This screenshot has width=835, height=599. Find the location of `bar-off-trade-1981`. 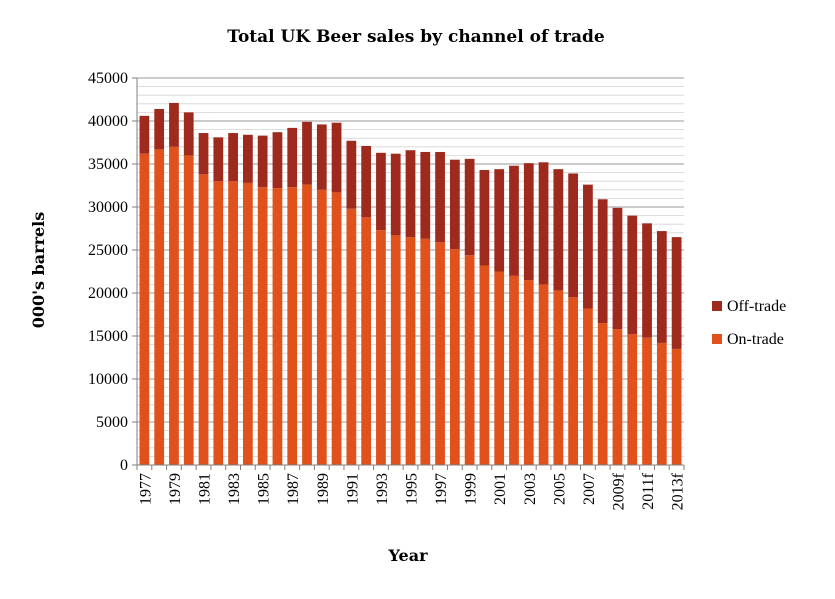

bar-off-trade-1981 is located at coordinates (203, 154).